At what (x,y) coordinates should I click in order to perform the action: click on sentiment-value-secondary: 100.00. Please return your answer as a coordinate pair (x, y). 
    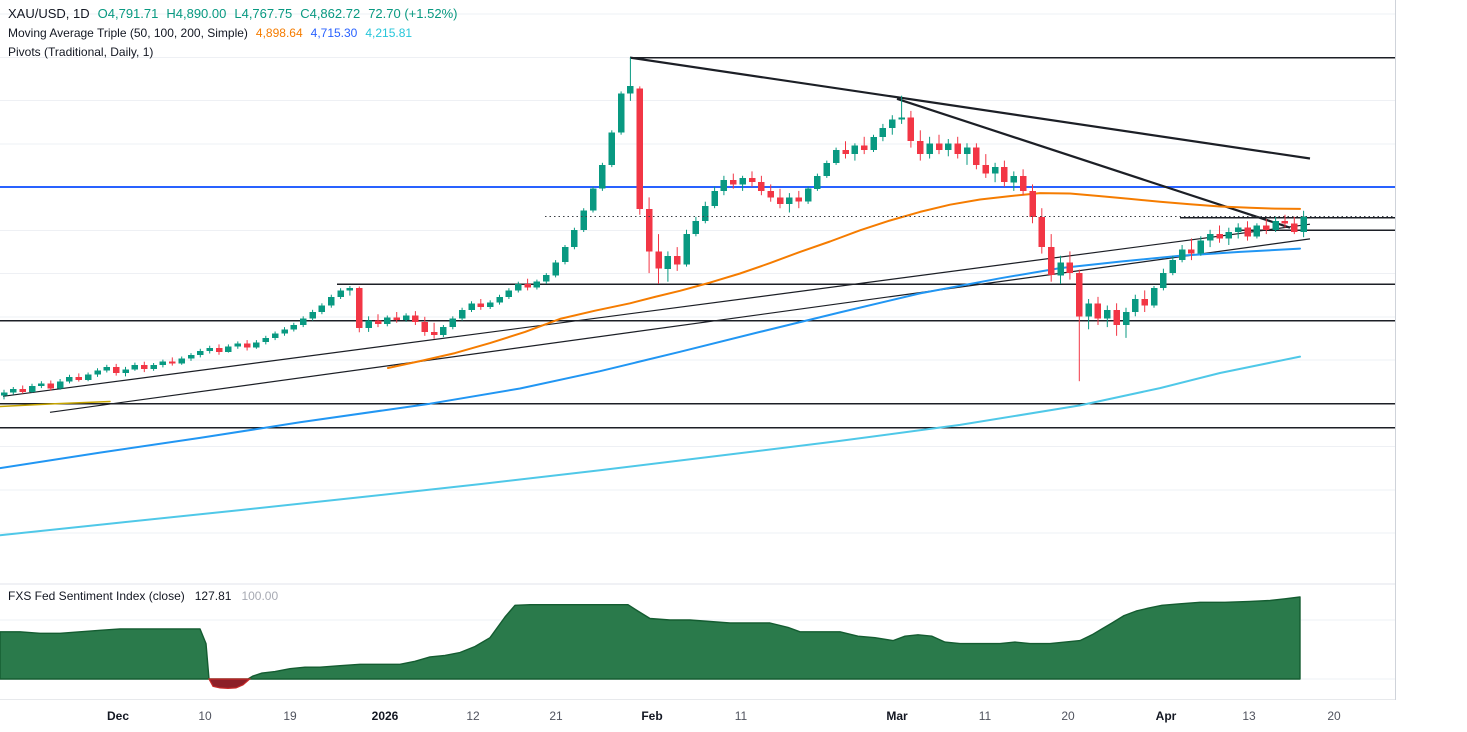
    Looking at the image, I should click on (260, 596).